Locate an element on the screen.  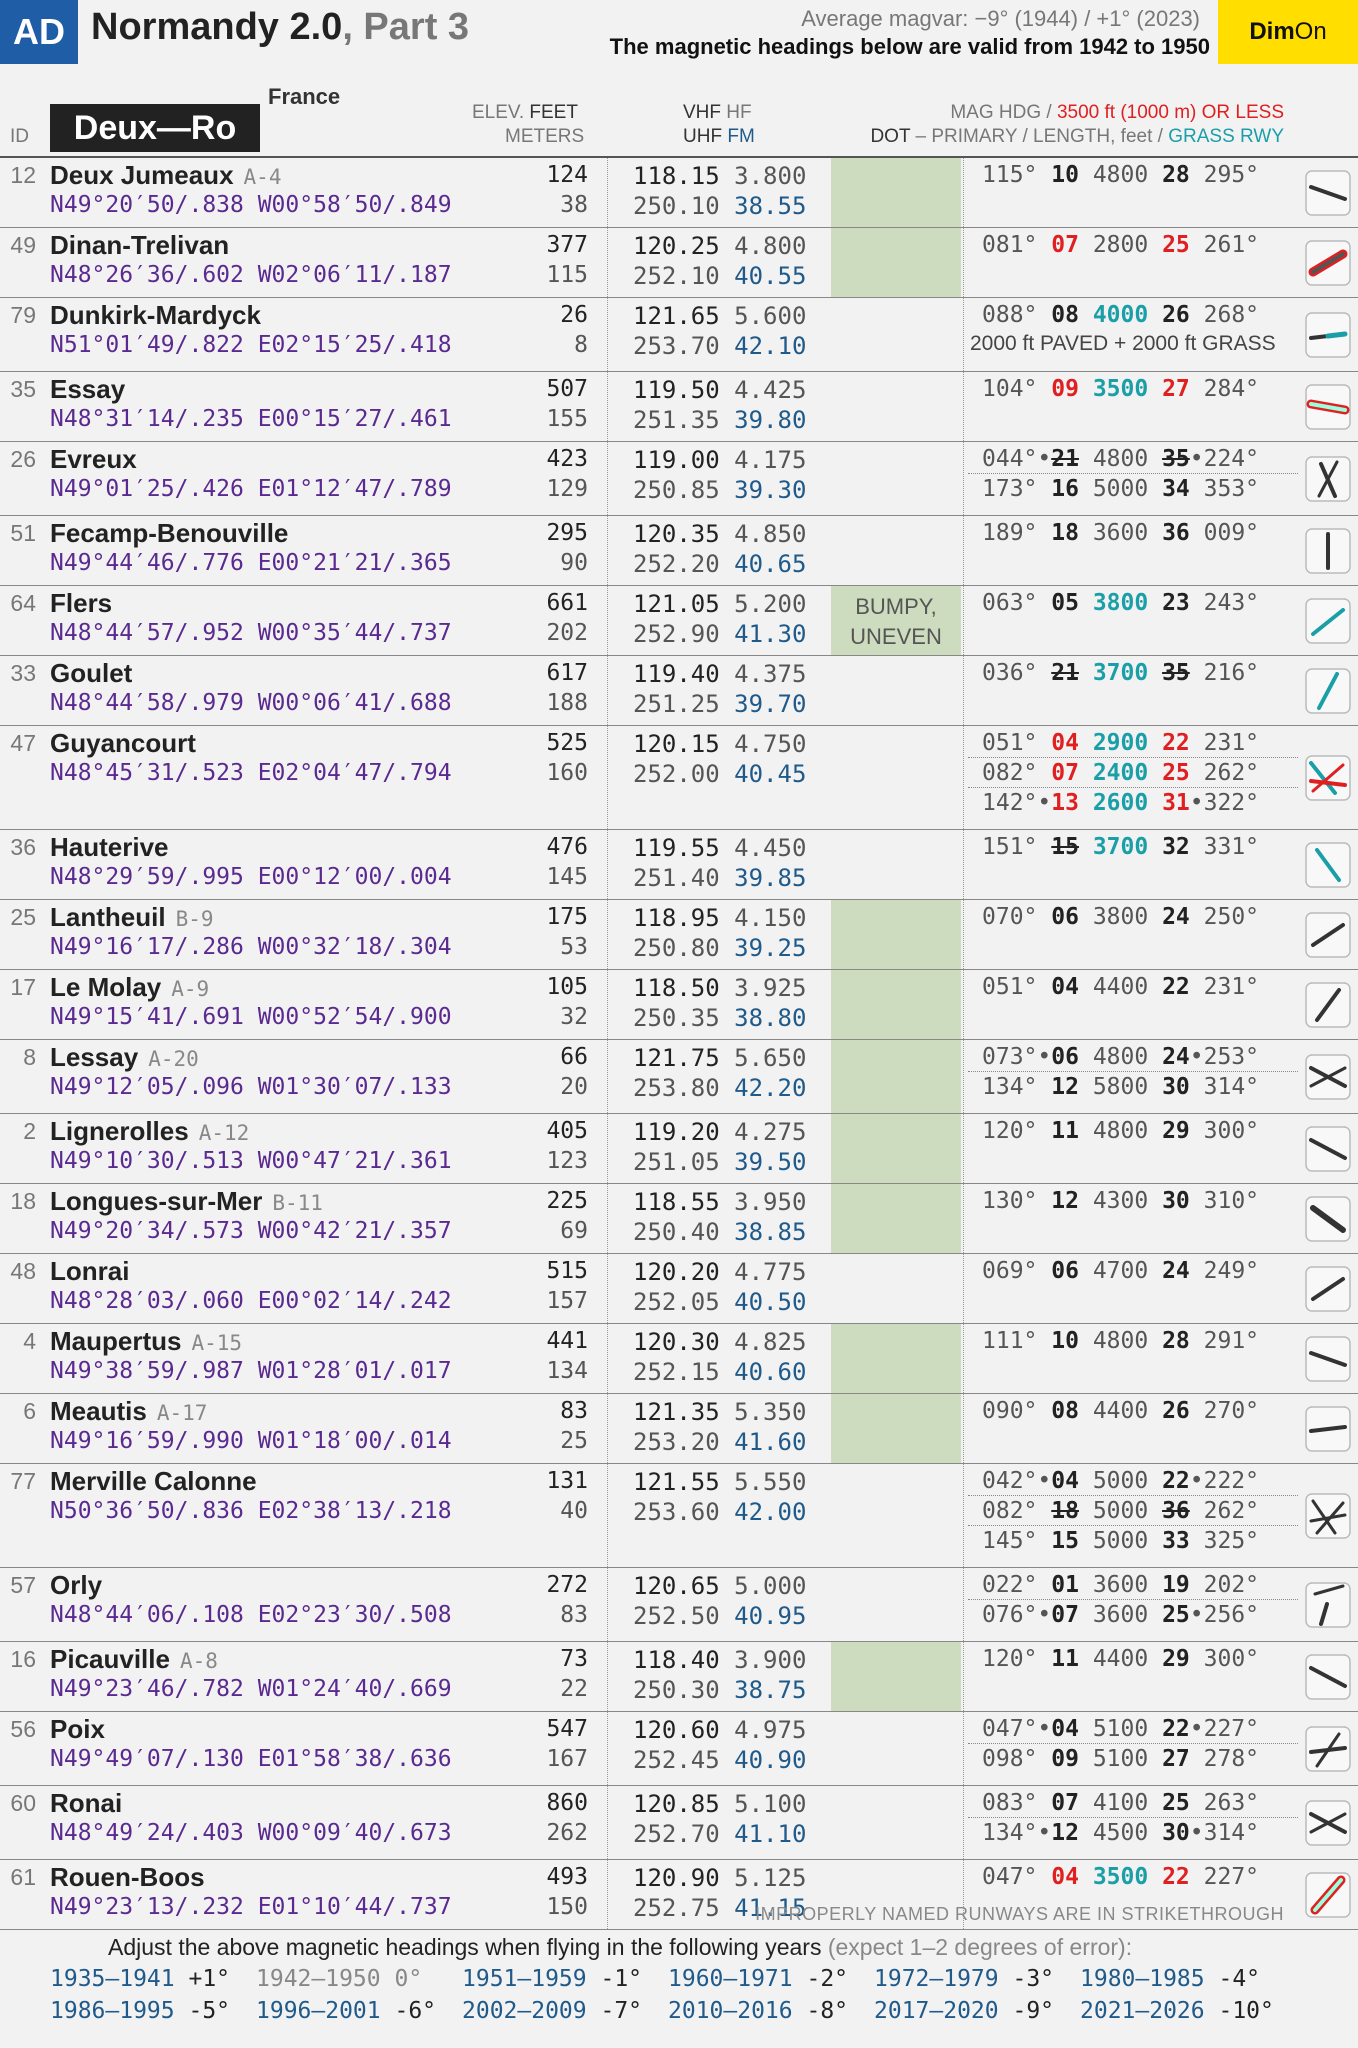
hf-frequency: 4.175 is located at coordinates (770, 460).